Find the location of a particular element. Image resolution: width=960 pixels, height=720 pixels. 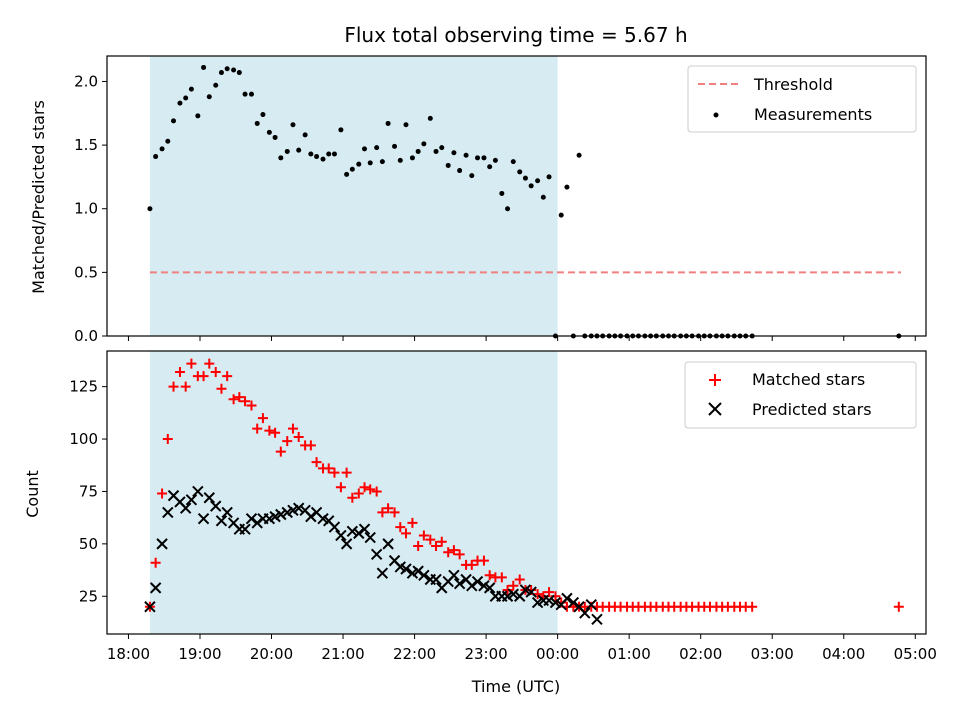

y-tick-label: 125 is located at coordinates (83, 387).